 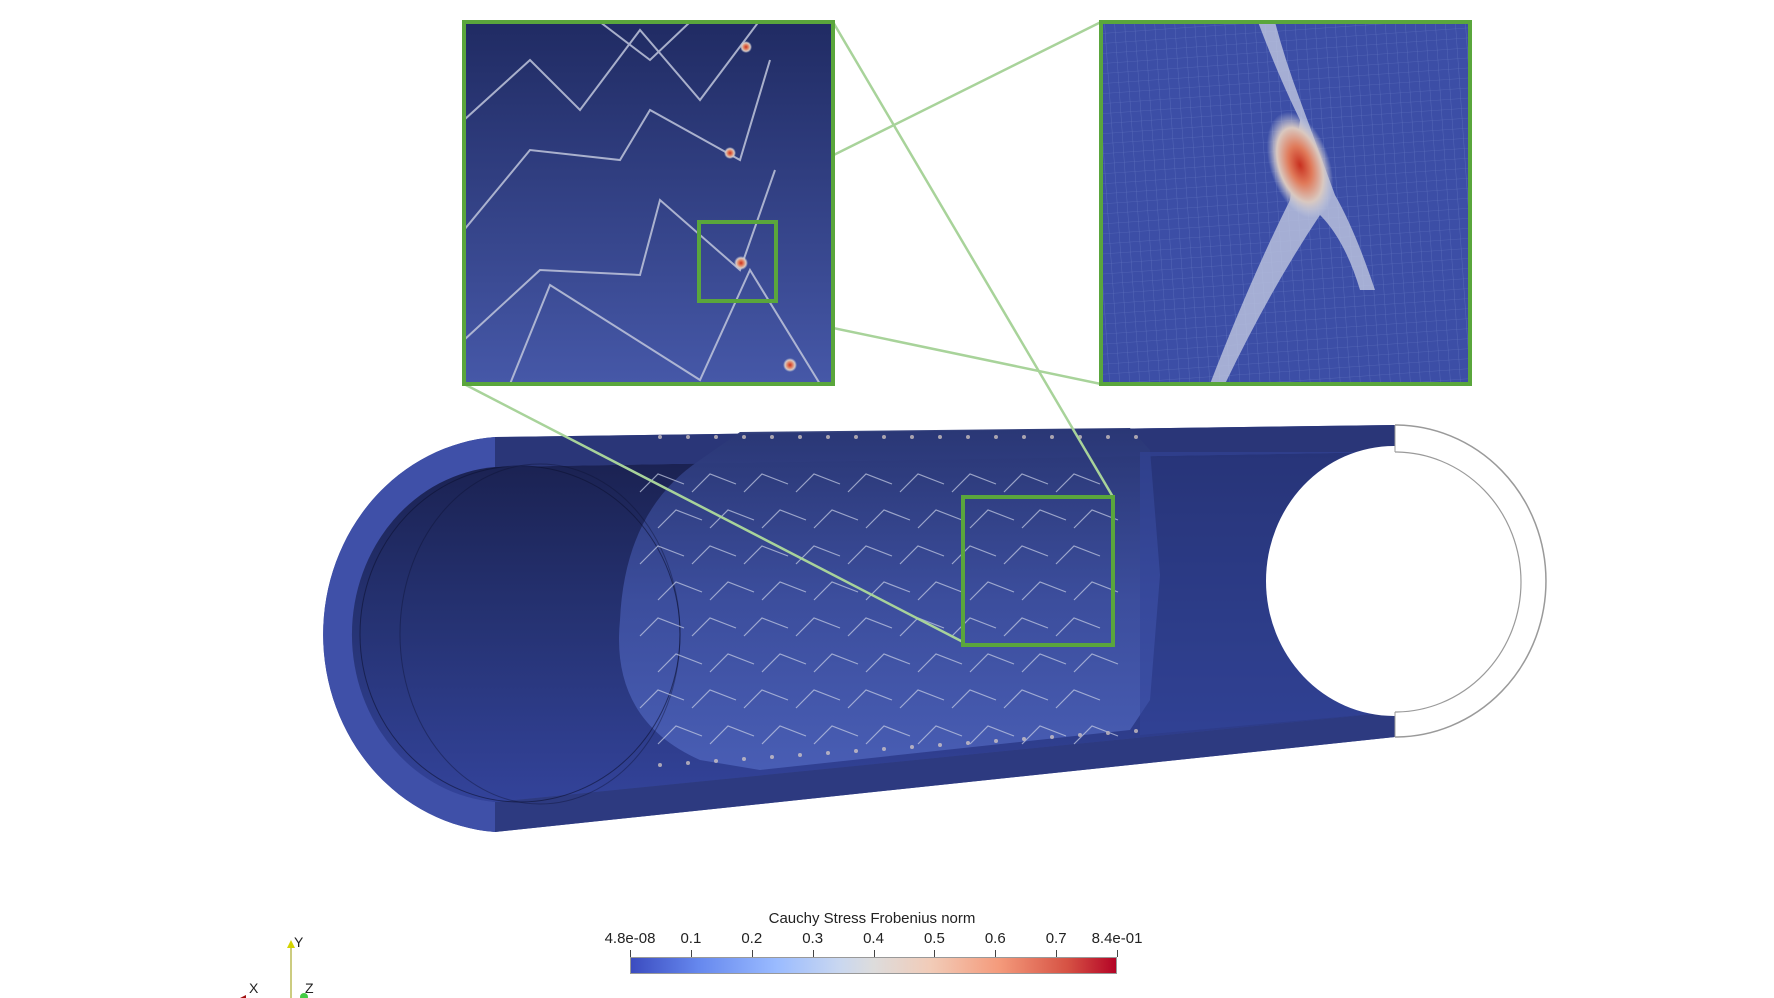 What do you see at coordinates (813, 938) in the screenshot?
I see `colorbar-tick-label: 0.3` at bounding box center [813, 938].